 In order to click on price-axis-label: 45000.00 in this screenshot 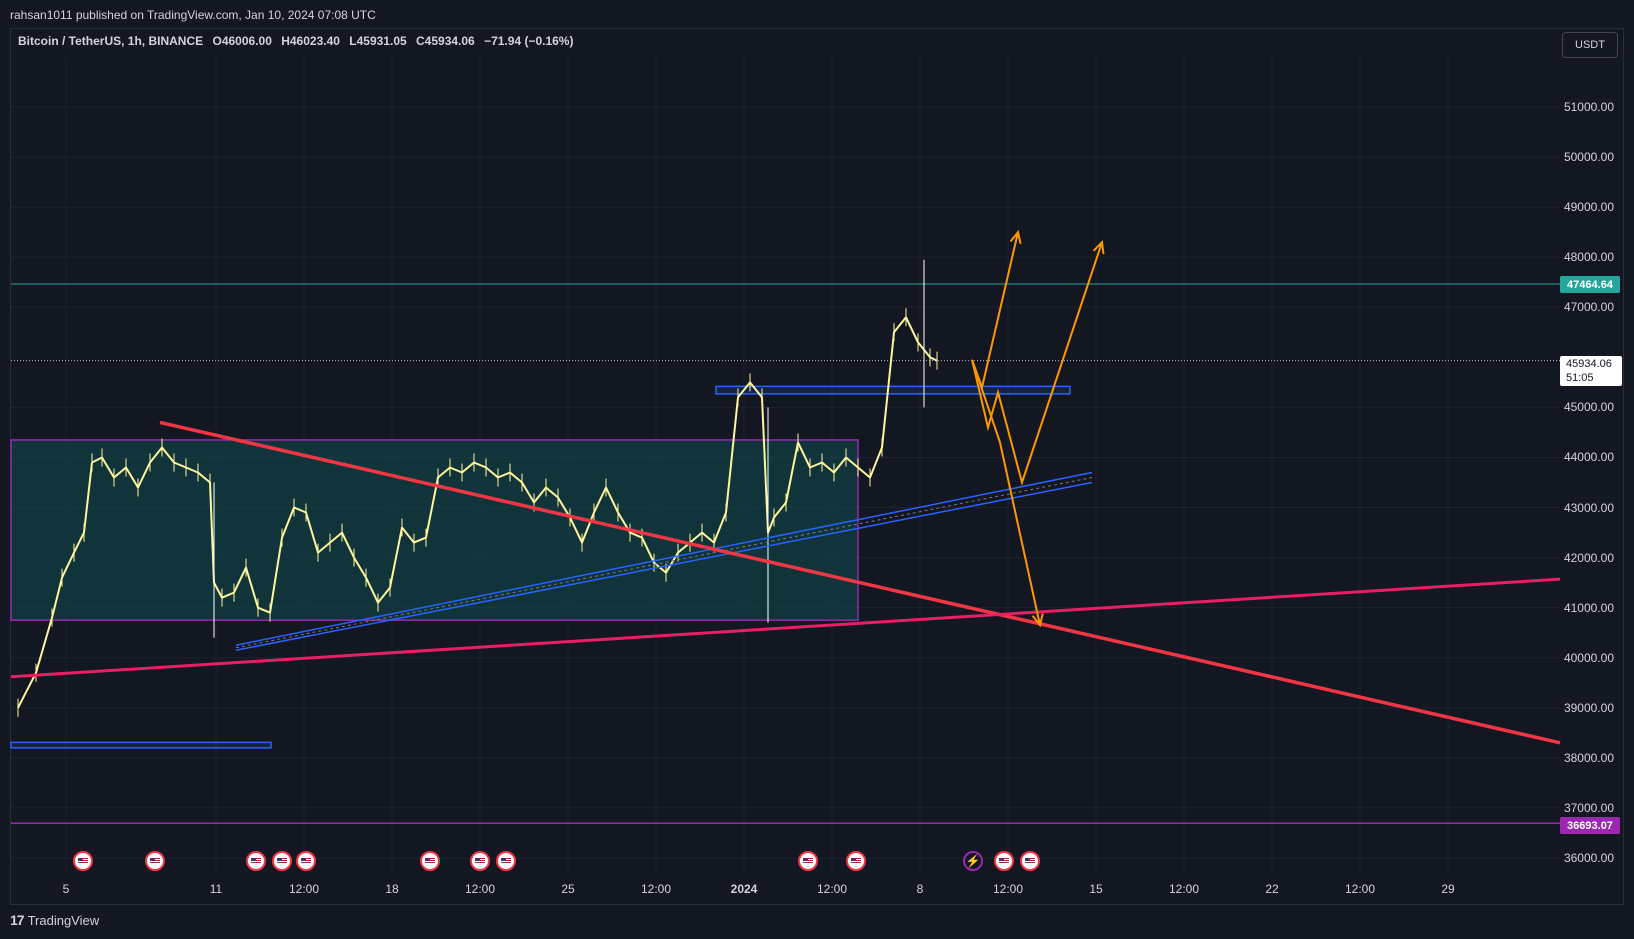, I will do `click(1588, 407)`.